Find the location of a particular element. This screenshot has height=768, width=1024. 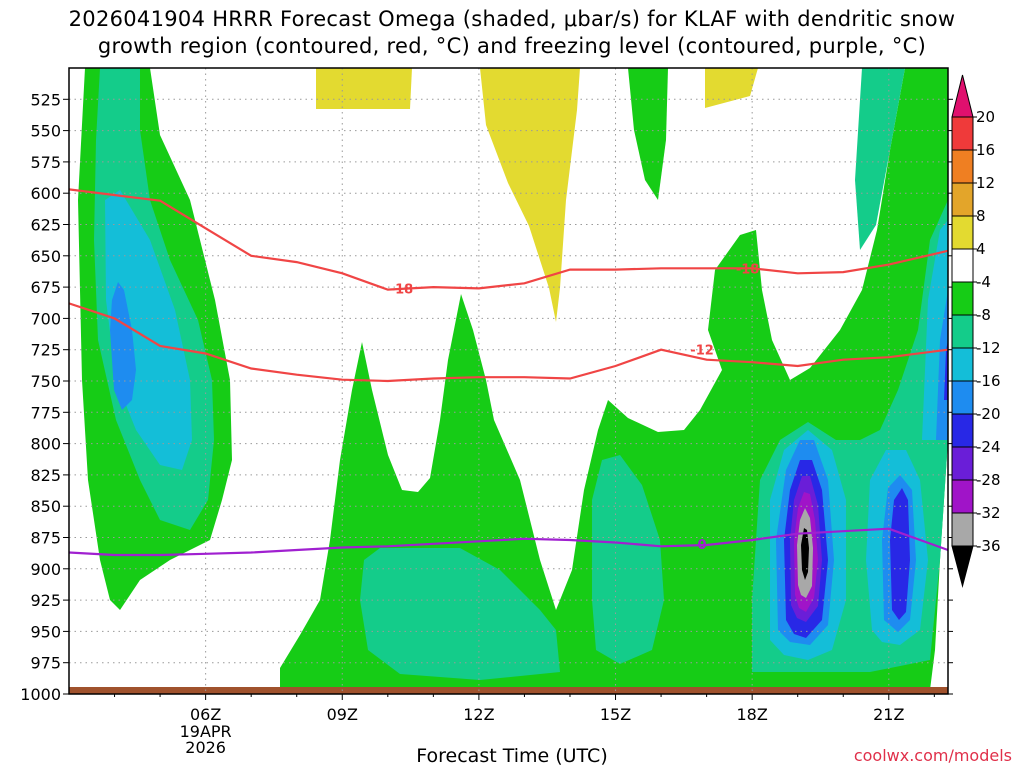

credit-link: coolwx.com/models is located at coordinates (932, 755).